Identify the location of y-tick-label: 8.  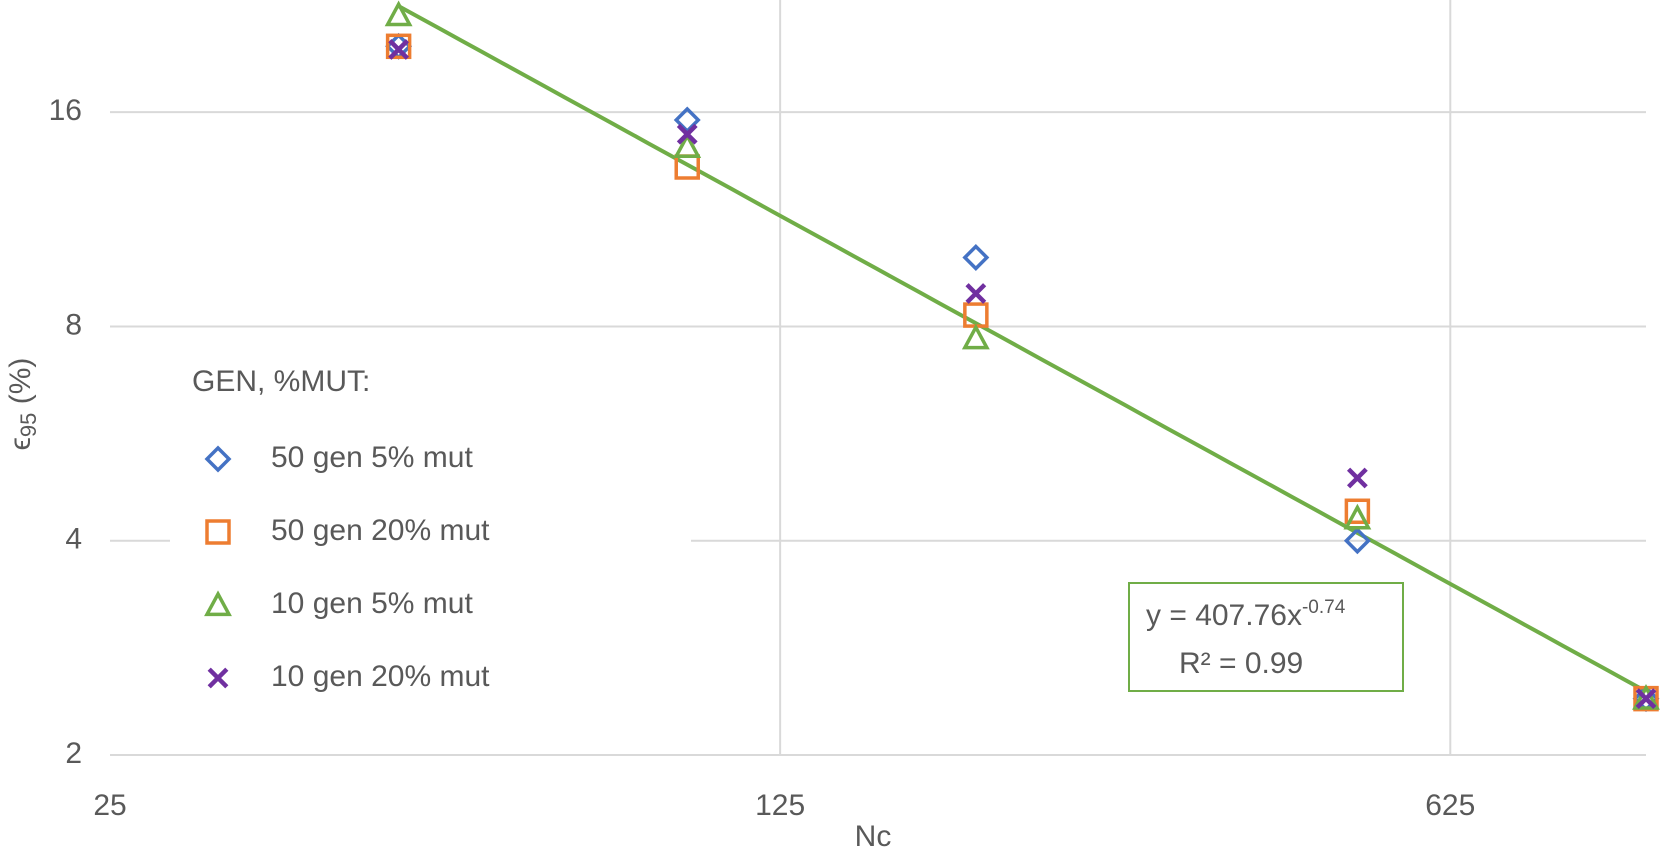
(73, 324).